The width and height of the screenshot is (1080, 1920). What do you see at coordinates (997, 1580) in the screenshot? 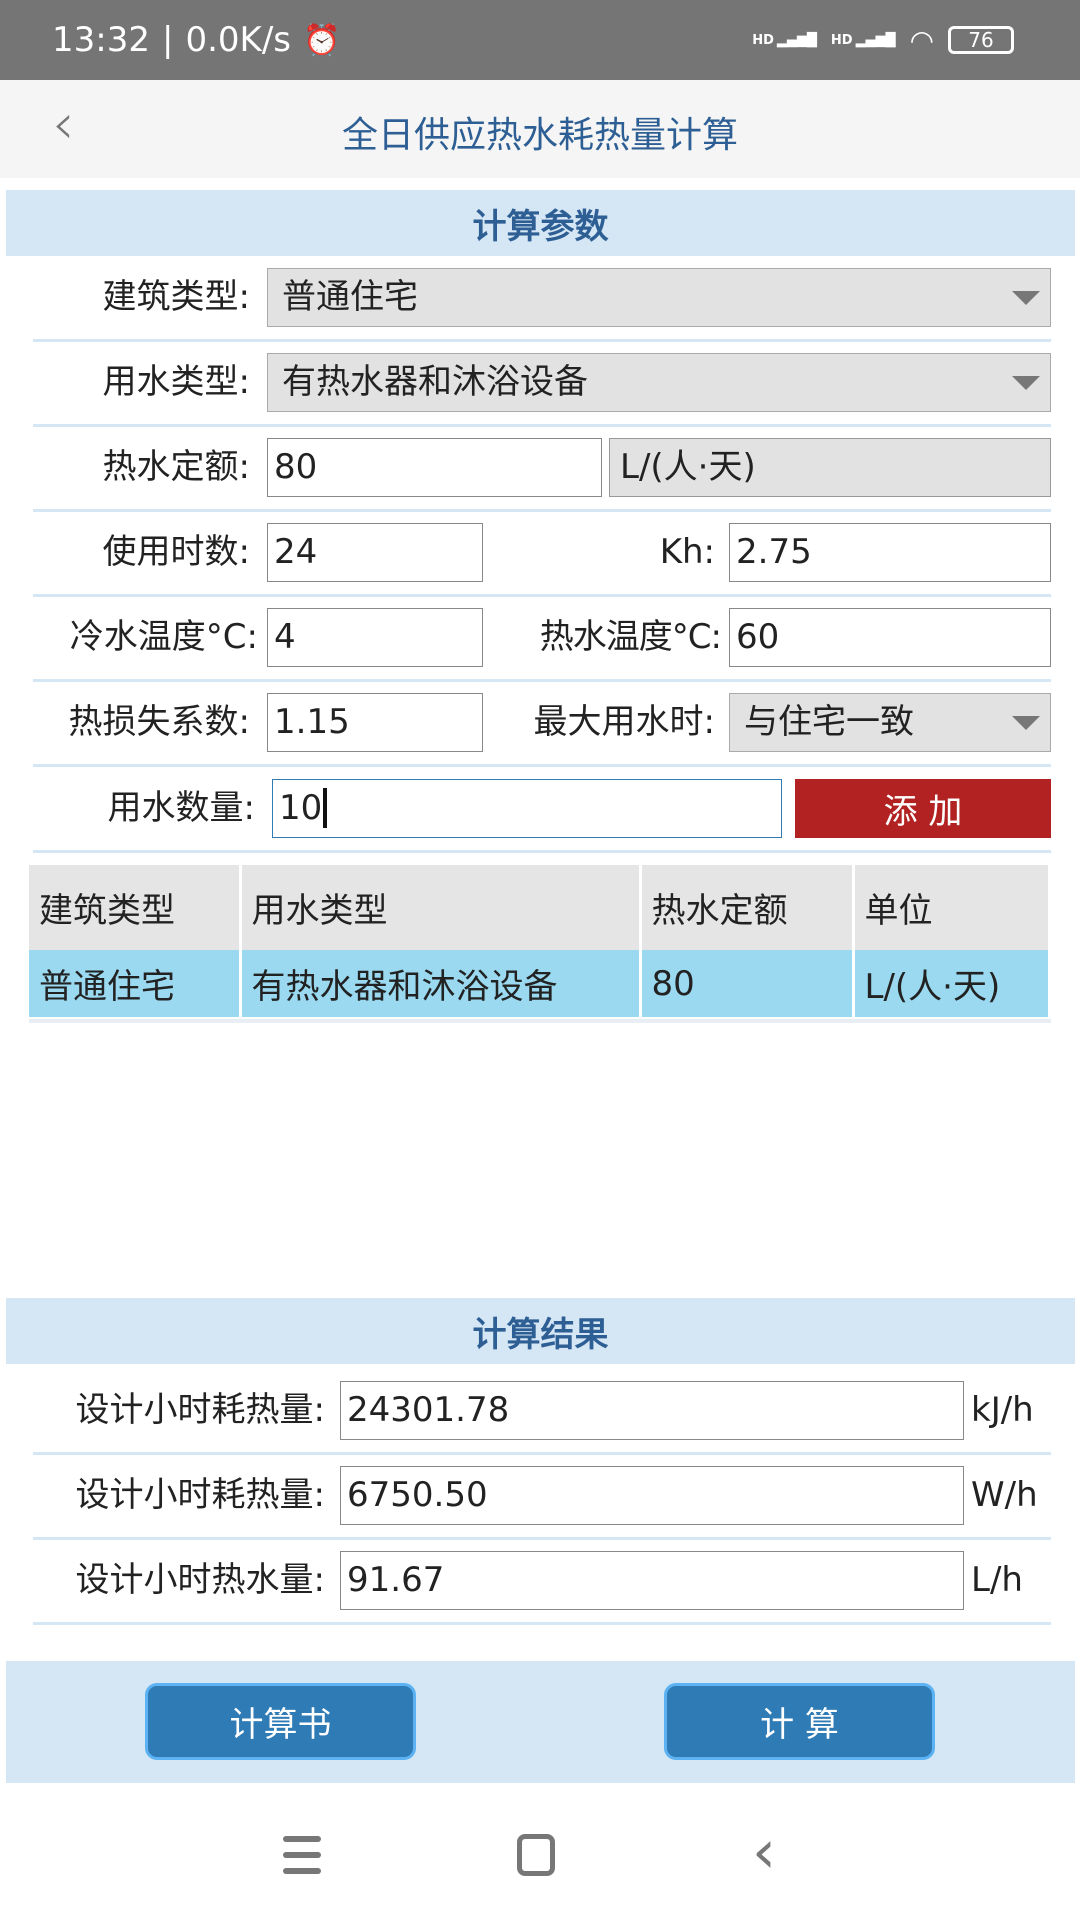
I see `result-unit: L/h` at bounding box center [997, 1580].